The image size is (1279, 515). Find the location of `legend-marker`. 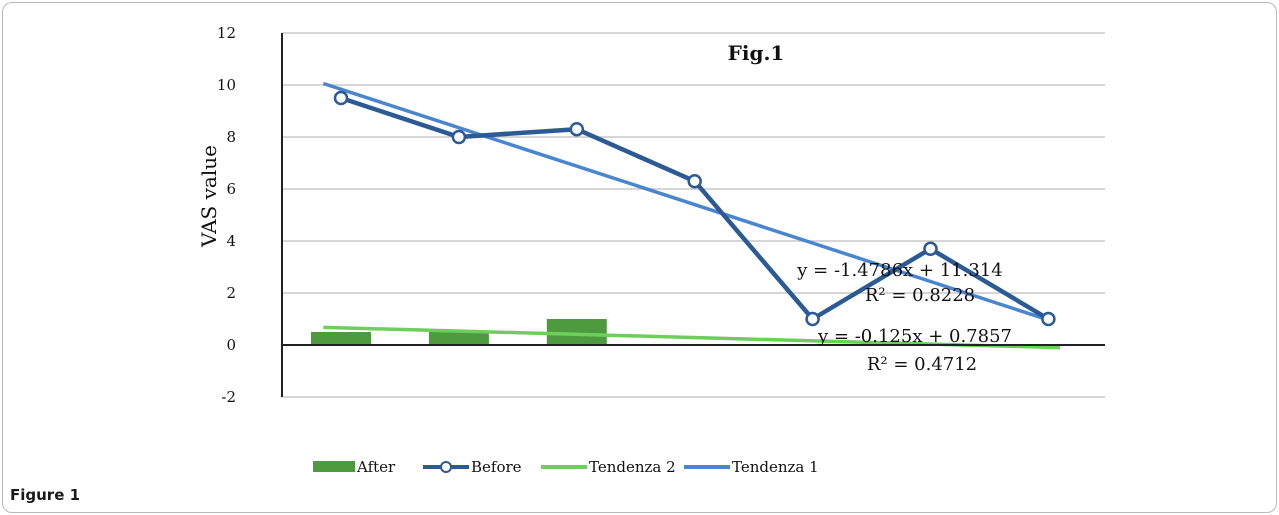

legend-marker is located at coordinates (446, 467).